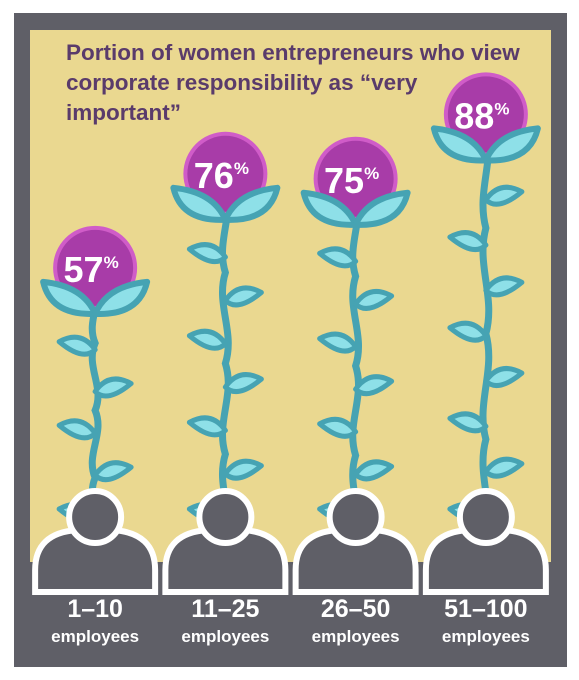 Image resolution: width=579 pixels, height=680 pixels. Describe the element at coordinates (485, 310) in the screenshot. I see `plant-group: 88%` at that location.